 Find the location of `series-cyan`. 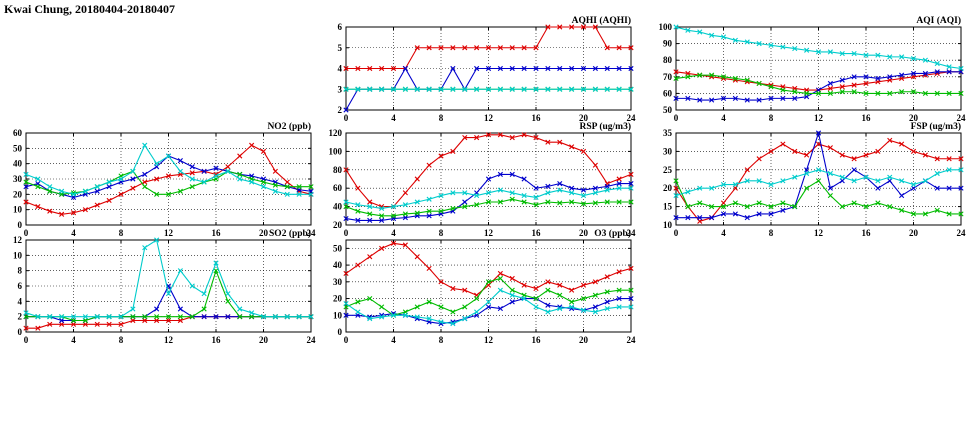

series-cyan is located at coordinates (168, 169).